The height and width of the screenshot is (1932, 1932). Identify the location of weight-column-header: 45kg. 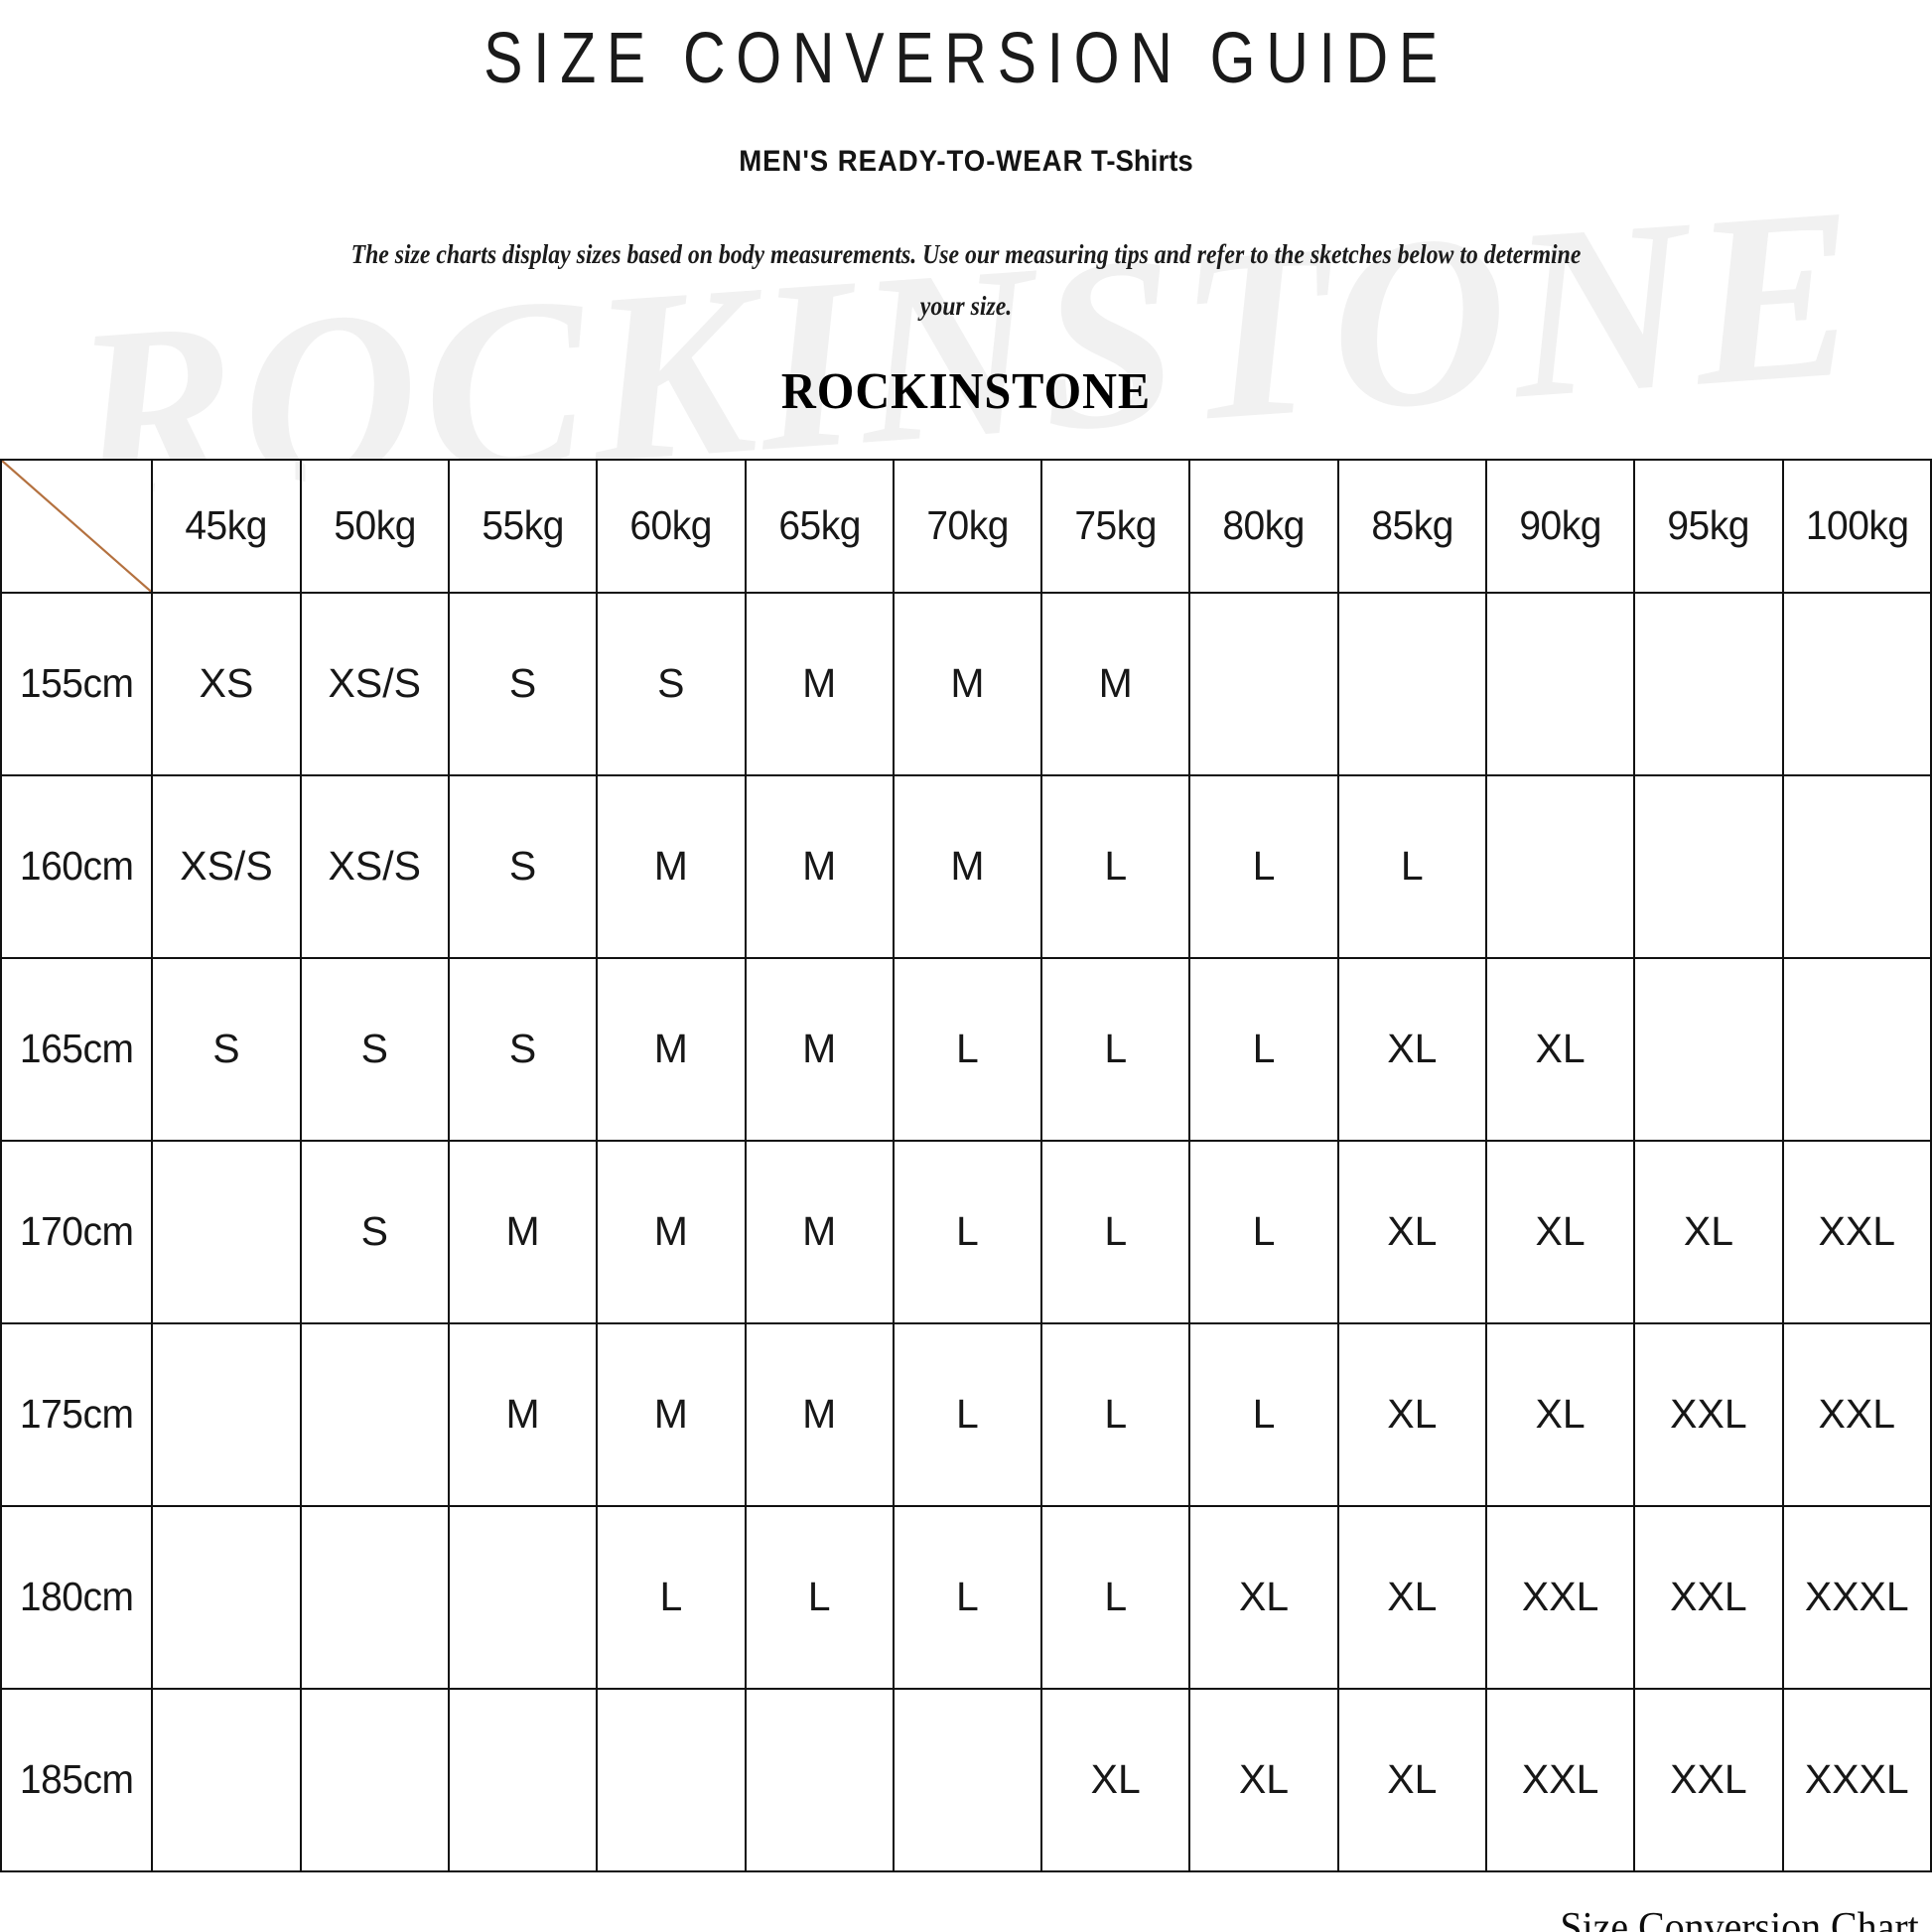
(227, 526).